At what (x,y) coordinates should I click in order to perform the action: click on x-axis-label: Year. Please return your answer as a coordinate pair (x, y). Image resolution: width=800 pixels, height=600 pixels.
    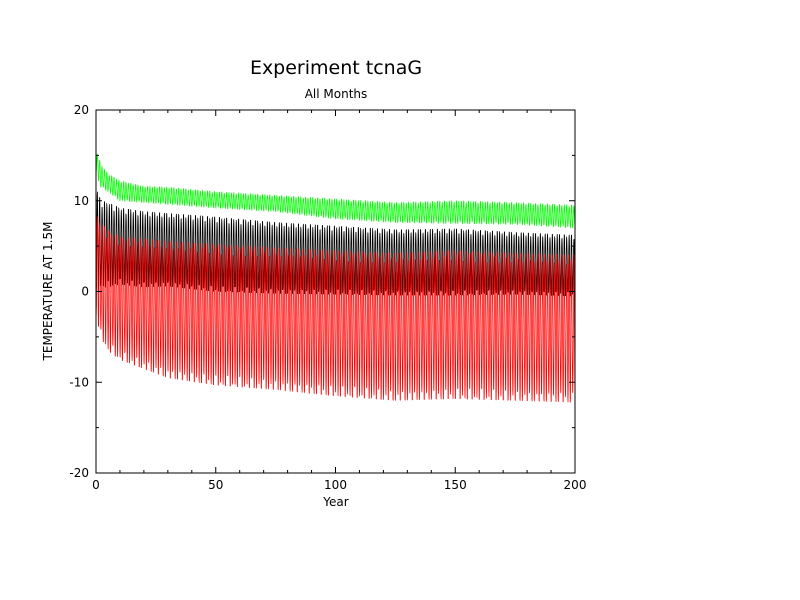
    Looking at the image, I should click on (335, 502).